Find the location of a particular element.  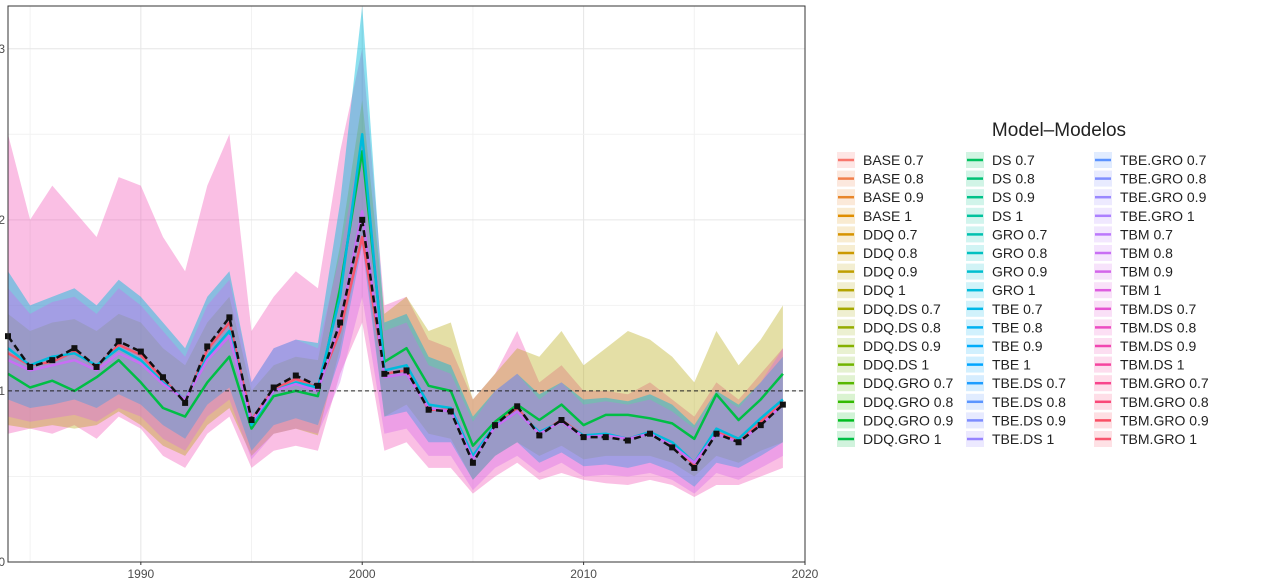

legend-entry: BASE 0.8 is located at coordinates (880, 178).